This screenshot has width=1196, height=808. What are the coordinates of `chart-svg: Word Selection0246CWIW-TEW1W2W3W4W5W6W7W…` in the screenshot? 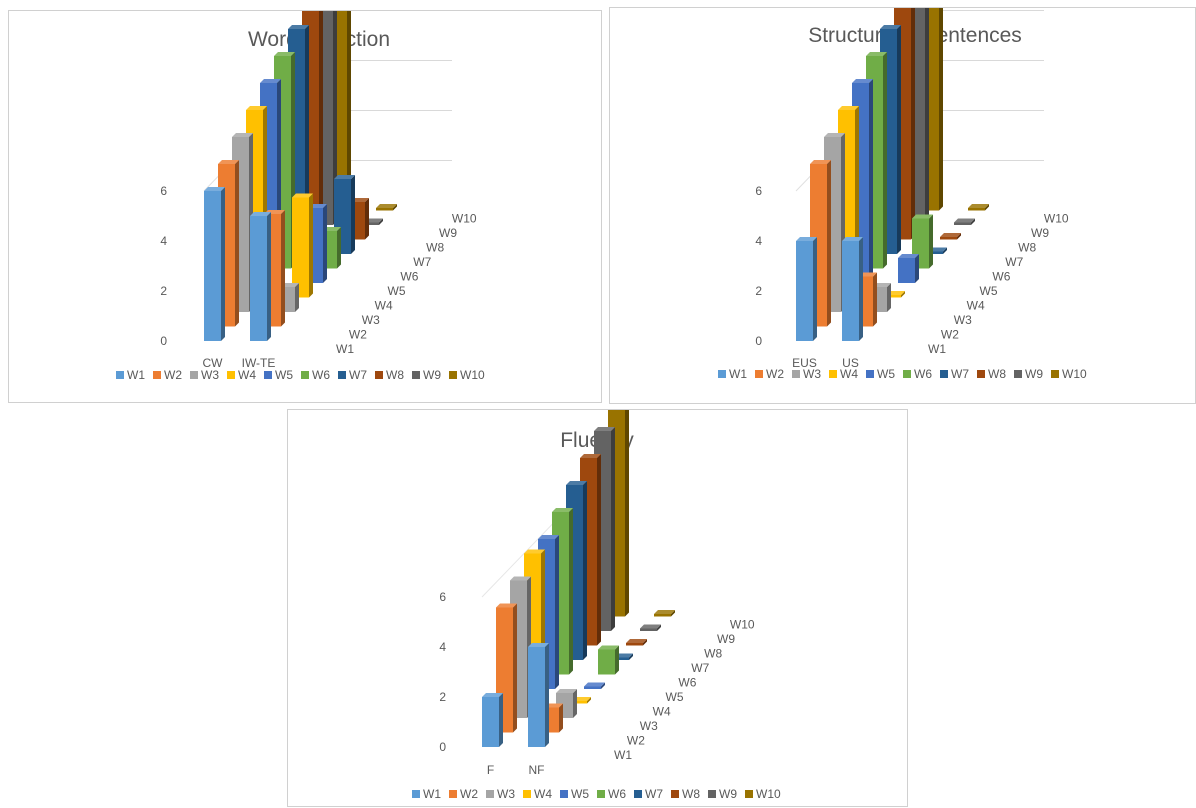 It's located at (300, 196).